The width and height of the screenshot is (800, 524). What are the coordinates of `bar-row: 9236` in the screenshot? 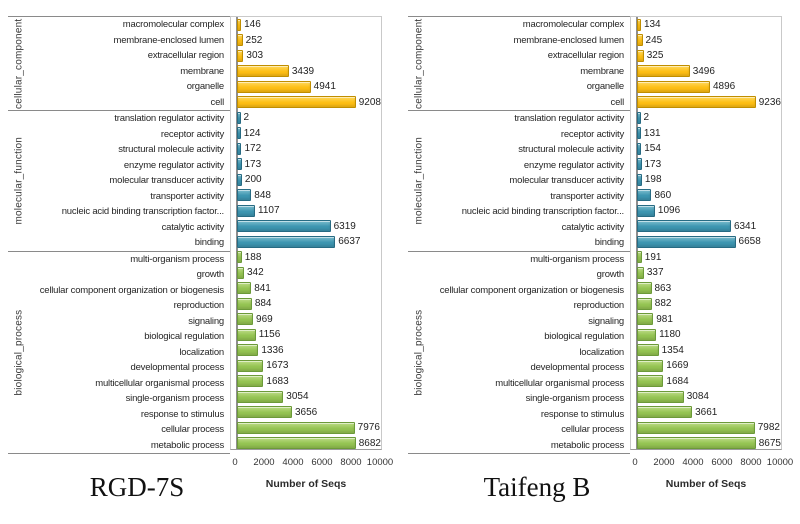 It's located at (709, 103).